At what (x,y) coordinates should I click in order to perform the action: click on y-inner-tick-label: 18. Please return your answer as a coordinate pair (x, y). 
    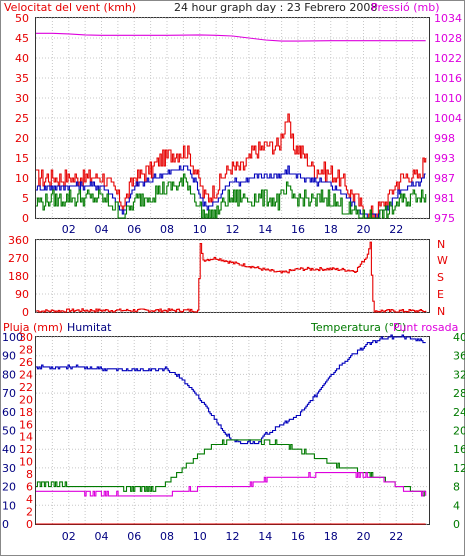
    Looking at the image, I should click on (26, 412).